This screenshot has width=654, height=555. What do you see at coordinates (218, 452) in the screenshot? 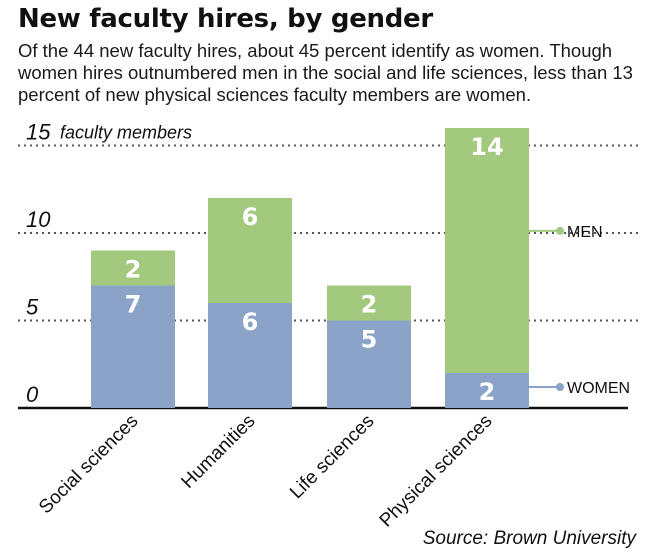
I see `x-category-label: Humanities` at bounding box center [218, 452].